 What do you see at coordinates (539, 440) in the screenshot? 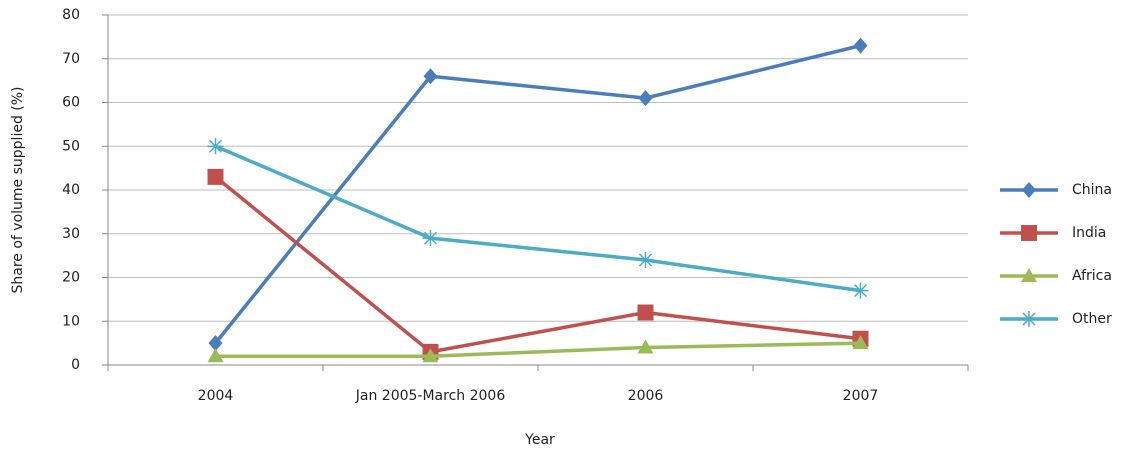
I see `x-axis-label: Year` at bounding box center [539, 440].